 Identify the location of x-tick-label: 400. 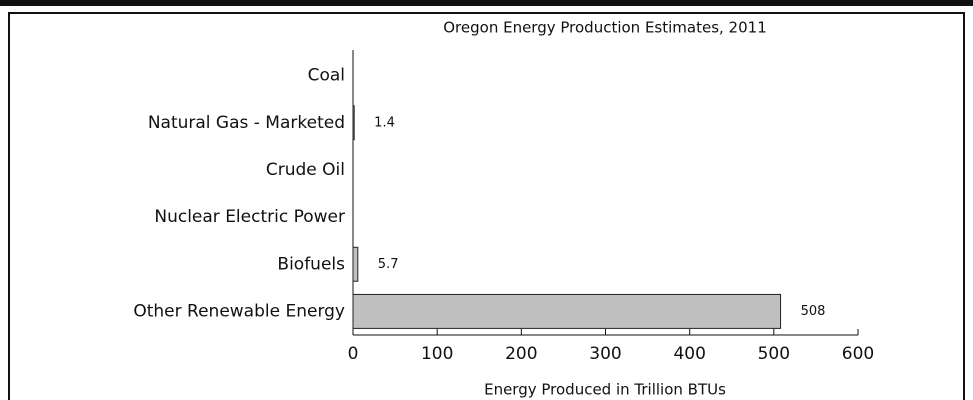
(689, 354).